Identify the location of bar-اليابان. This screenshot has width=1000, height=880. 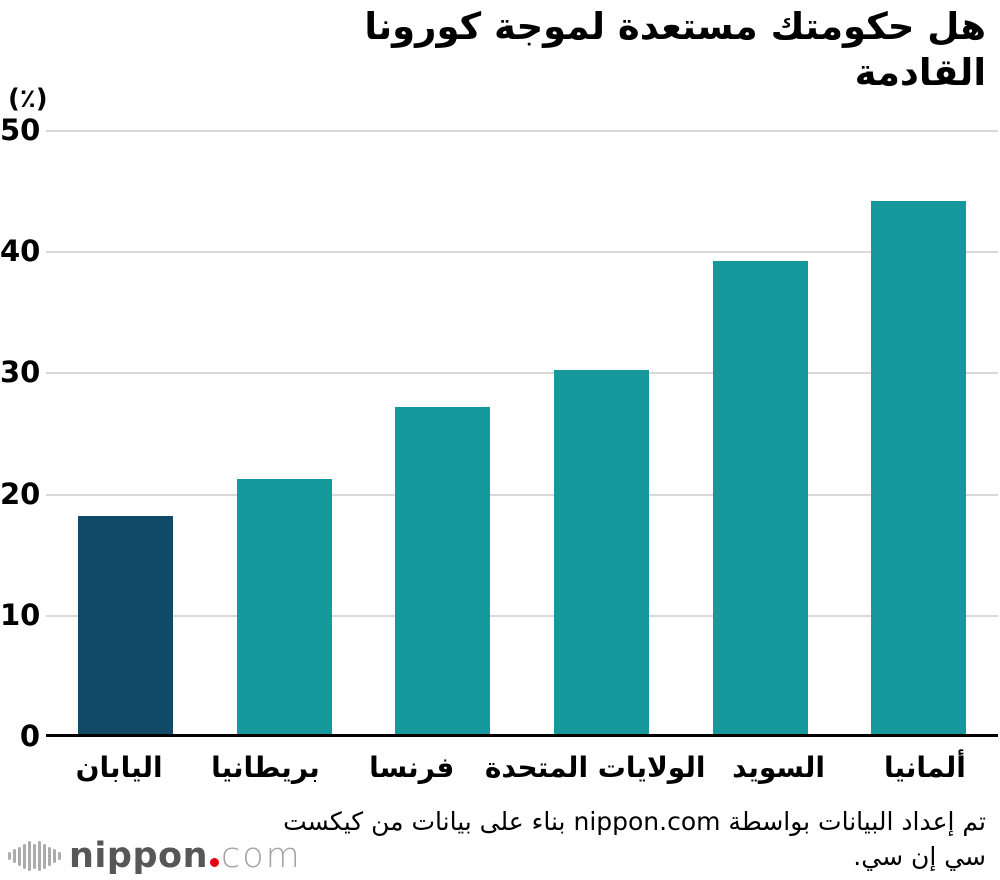
(125, 624).